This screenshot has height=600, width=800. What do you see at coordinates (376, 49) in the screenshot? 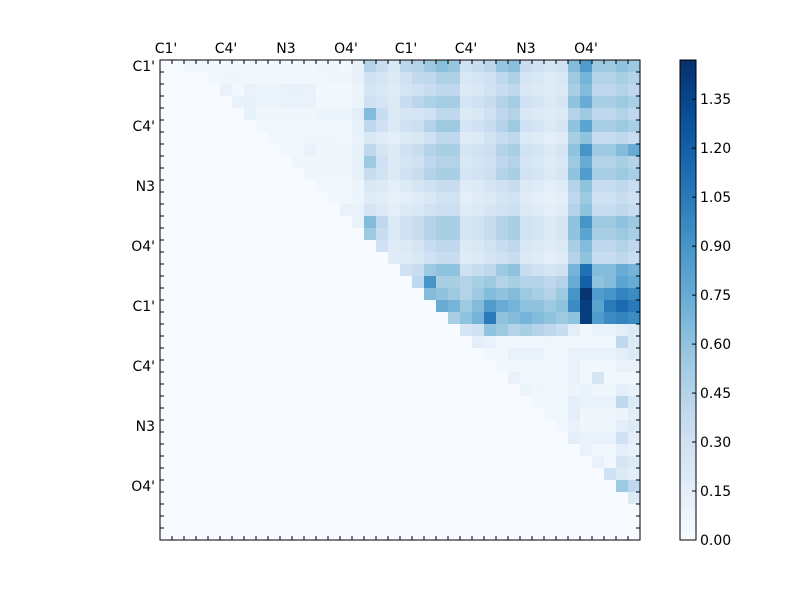
I see `x-tick-labels: C1' C4' N3 O4' C1' C4' N3 O4'` at bounding box center [376, 49].